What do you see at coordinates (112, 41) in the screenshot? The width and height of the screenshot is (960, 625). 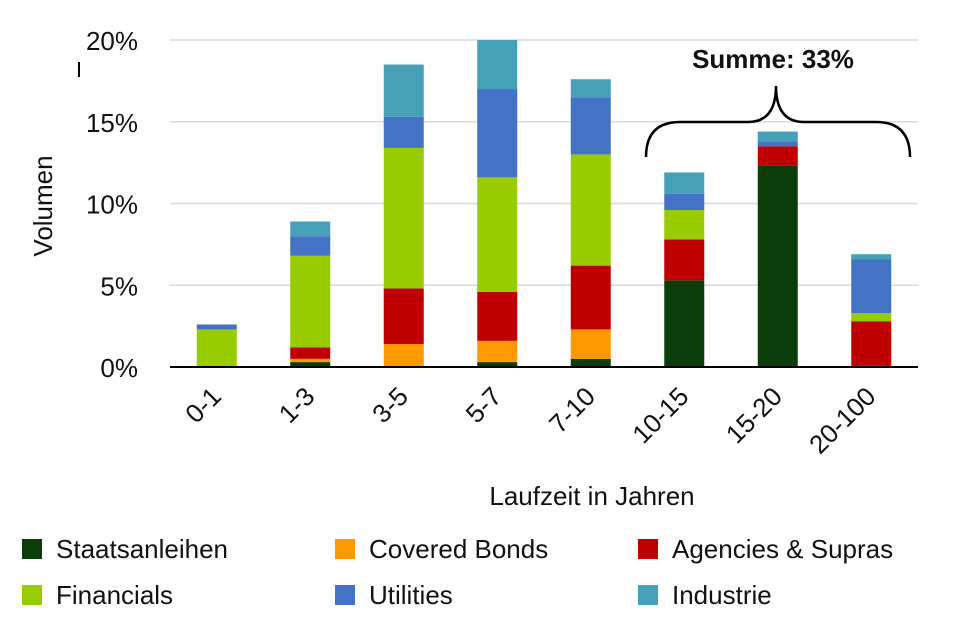 I see `y-tick-label: 20%` at bounding box center [112, 41].